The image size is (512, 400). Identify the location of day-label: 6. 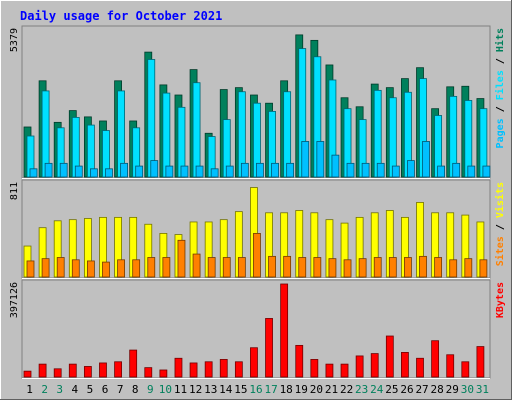
(105, 389).